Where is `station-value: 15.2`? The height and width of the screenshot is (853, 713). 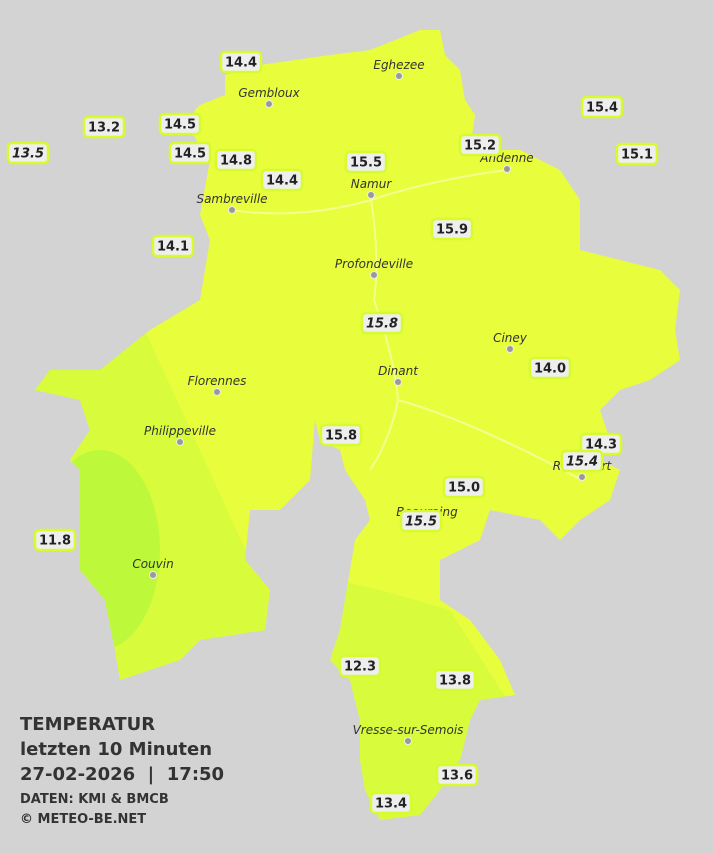 station-value: 15.2 is located at coordinates (480, 146).